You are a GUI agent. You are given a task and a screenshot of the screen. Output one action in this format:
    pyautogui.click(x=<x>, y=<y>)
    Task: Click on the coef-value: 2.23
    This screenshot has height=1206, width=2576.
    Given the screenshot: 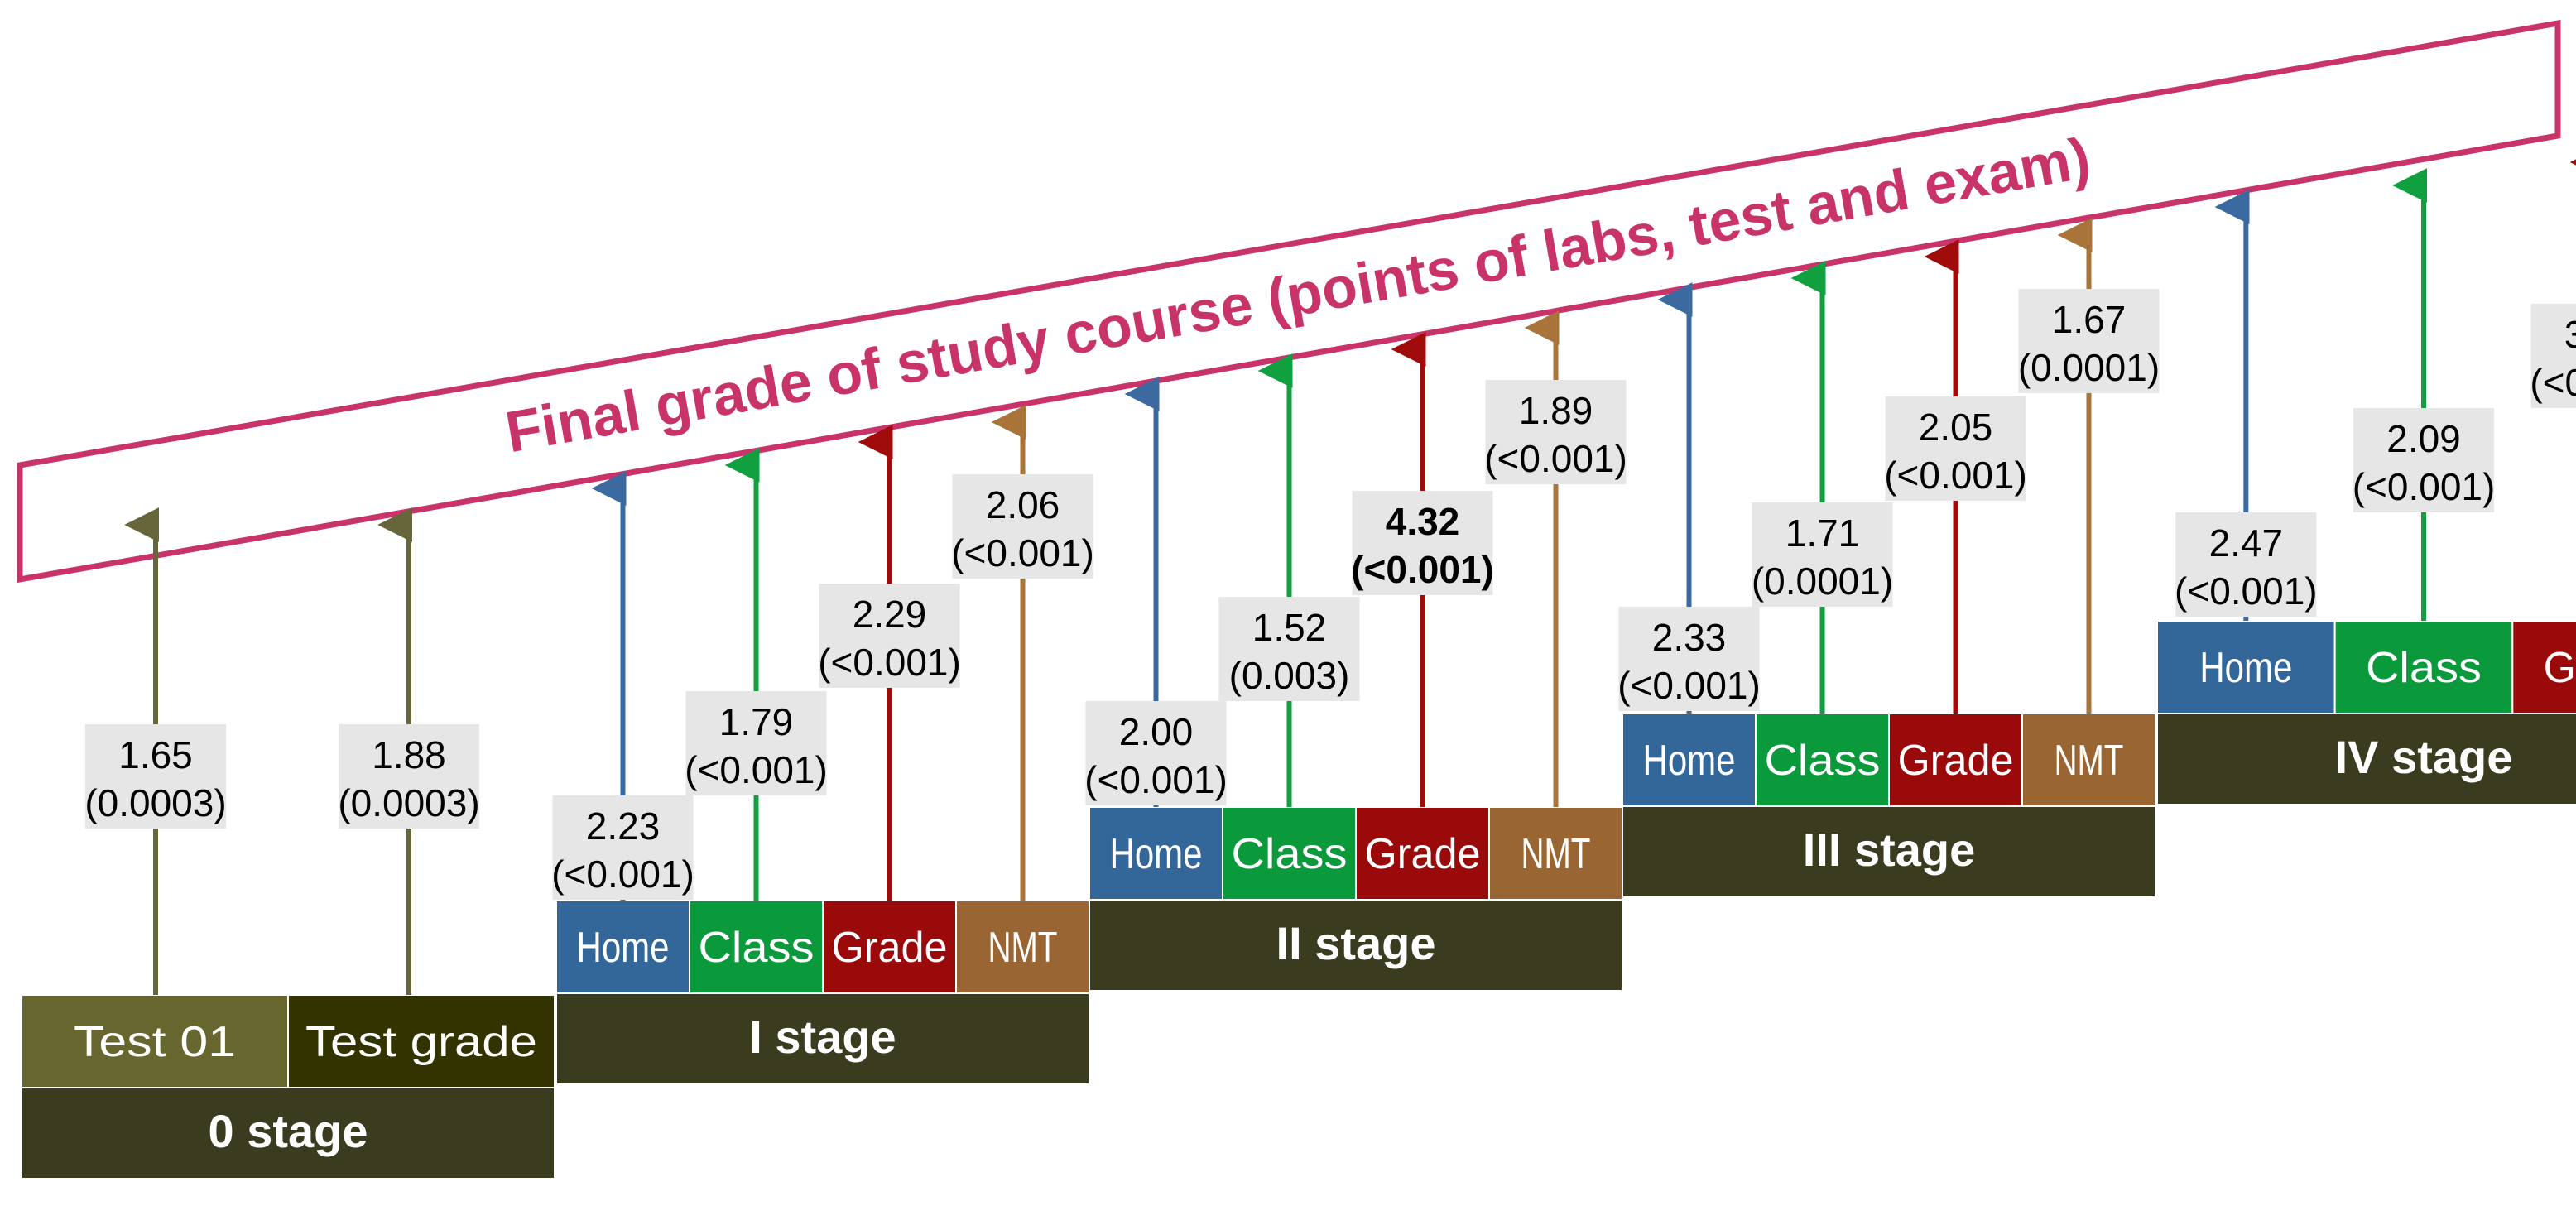 What is the action you would take?
    pyautogui.click(x=623, y=826)
    